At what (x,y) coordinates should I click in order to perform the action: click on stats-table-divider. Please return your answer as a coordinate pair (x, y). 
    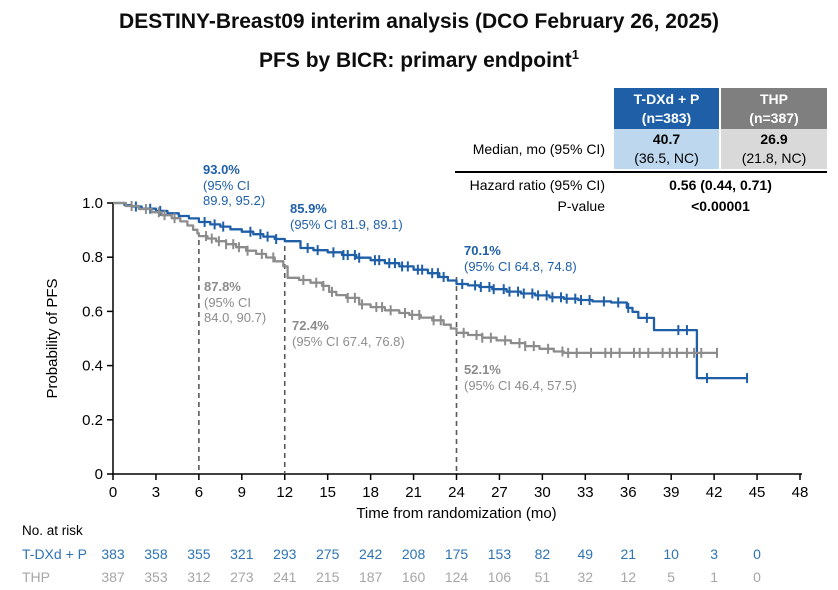
    Looking at the image, I should click on (641, 172).